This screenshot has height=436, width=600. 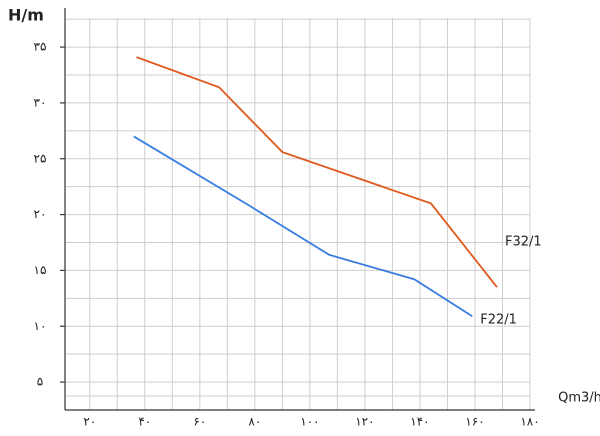 I want to click on y-tick-label: ۲۰, so click(x=40, y=214).